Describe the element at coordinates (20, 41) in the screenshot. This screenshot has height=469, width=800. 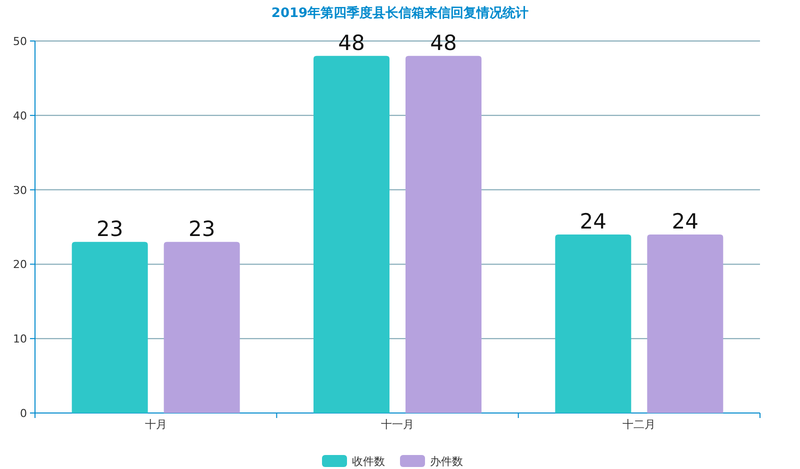
I see `y-tick-label: 50` at that location.